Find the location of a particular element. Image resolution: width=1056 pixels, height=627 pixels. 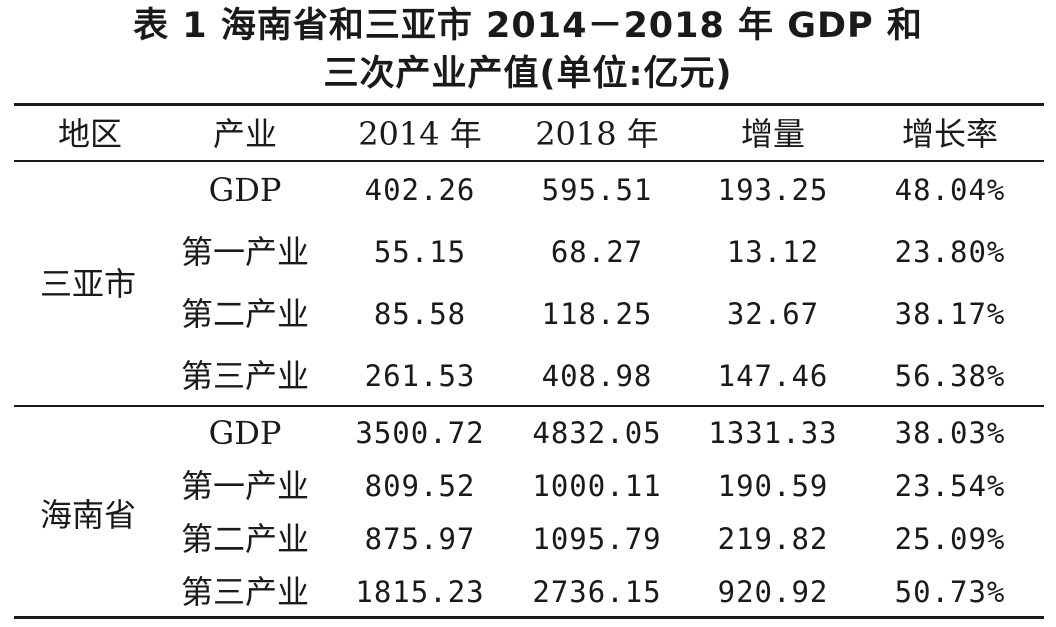

row-2014: 261.53 is located at coordinates (420, 376).